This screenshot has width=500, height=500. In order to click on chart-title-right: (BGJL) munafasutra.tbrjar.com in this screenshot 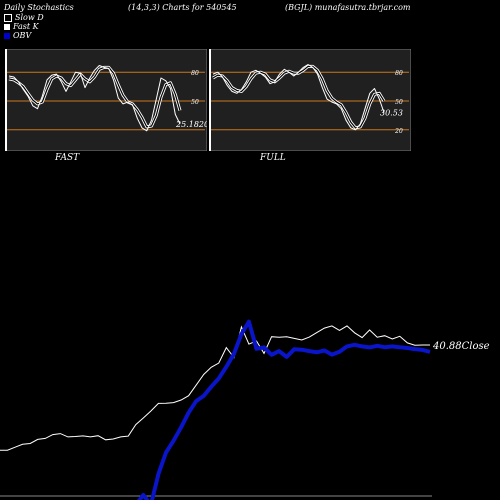, I will do `click(348, 7)`.